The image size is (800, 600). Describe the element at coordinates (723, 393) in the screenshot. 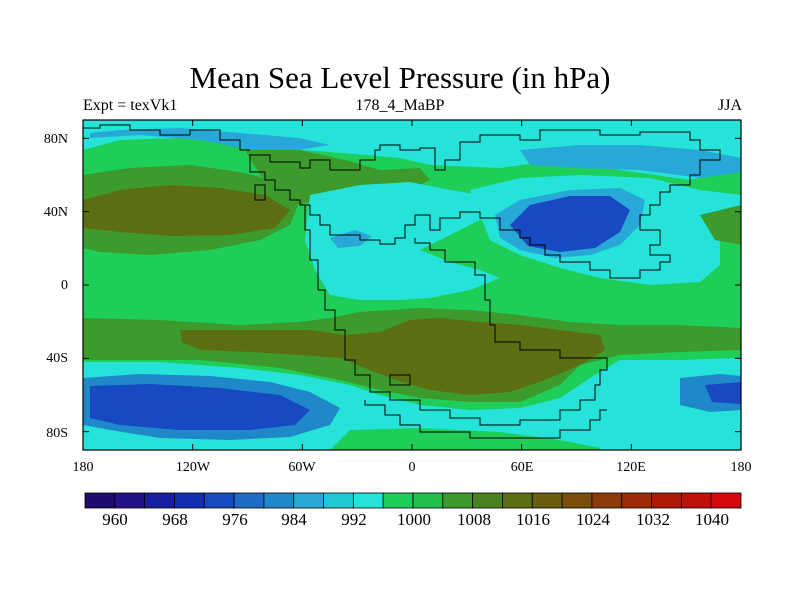

I see `field-south-indian-low-core` at that location.